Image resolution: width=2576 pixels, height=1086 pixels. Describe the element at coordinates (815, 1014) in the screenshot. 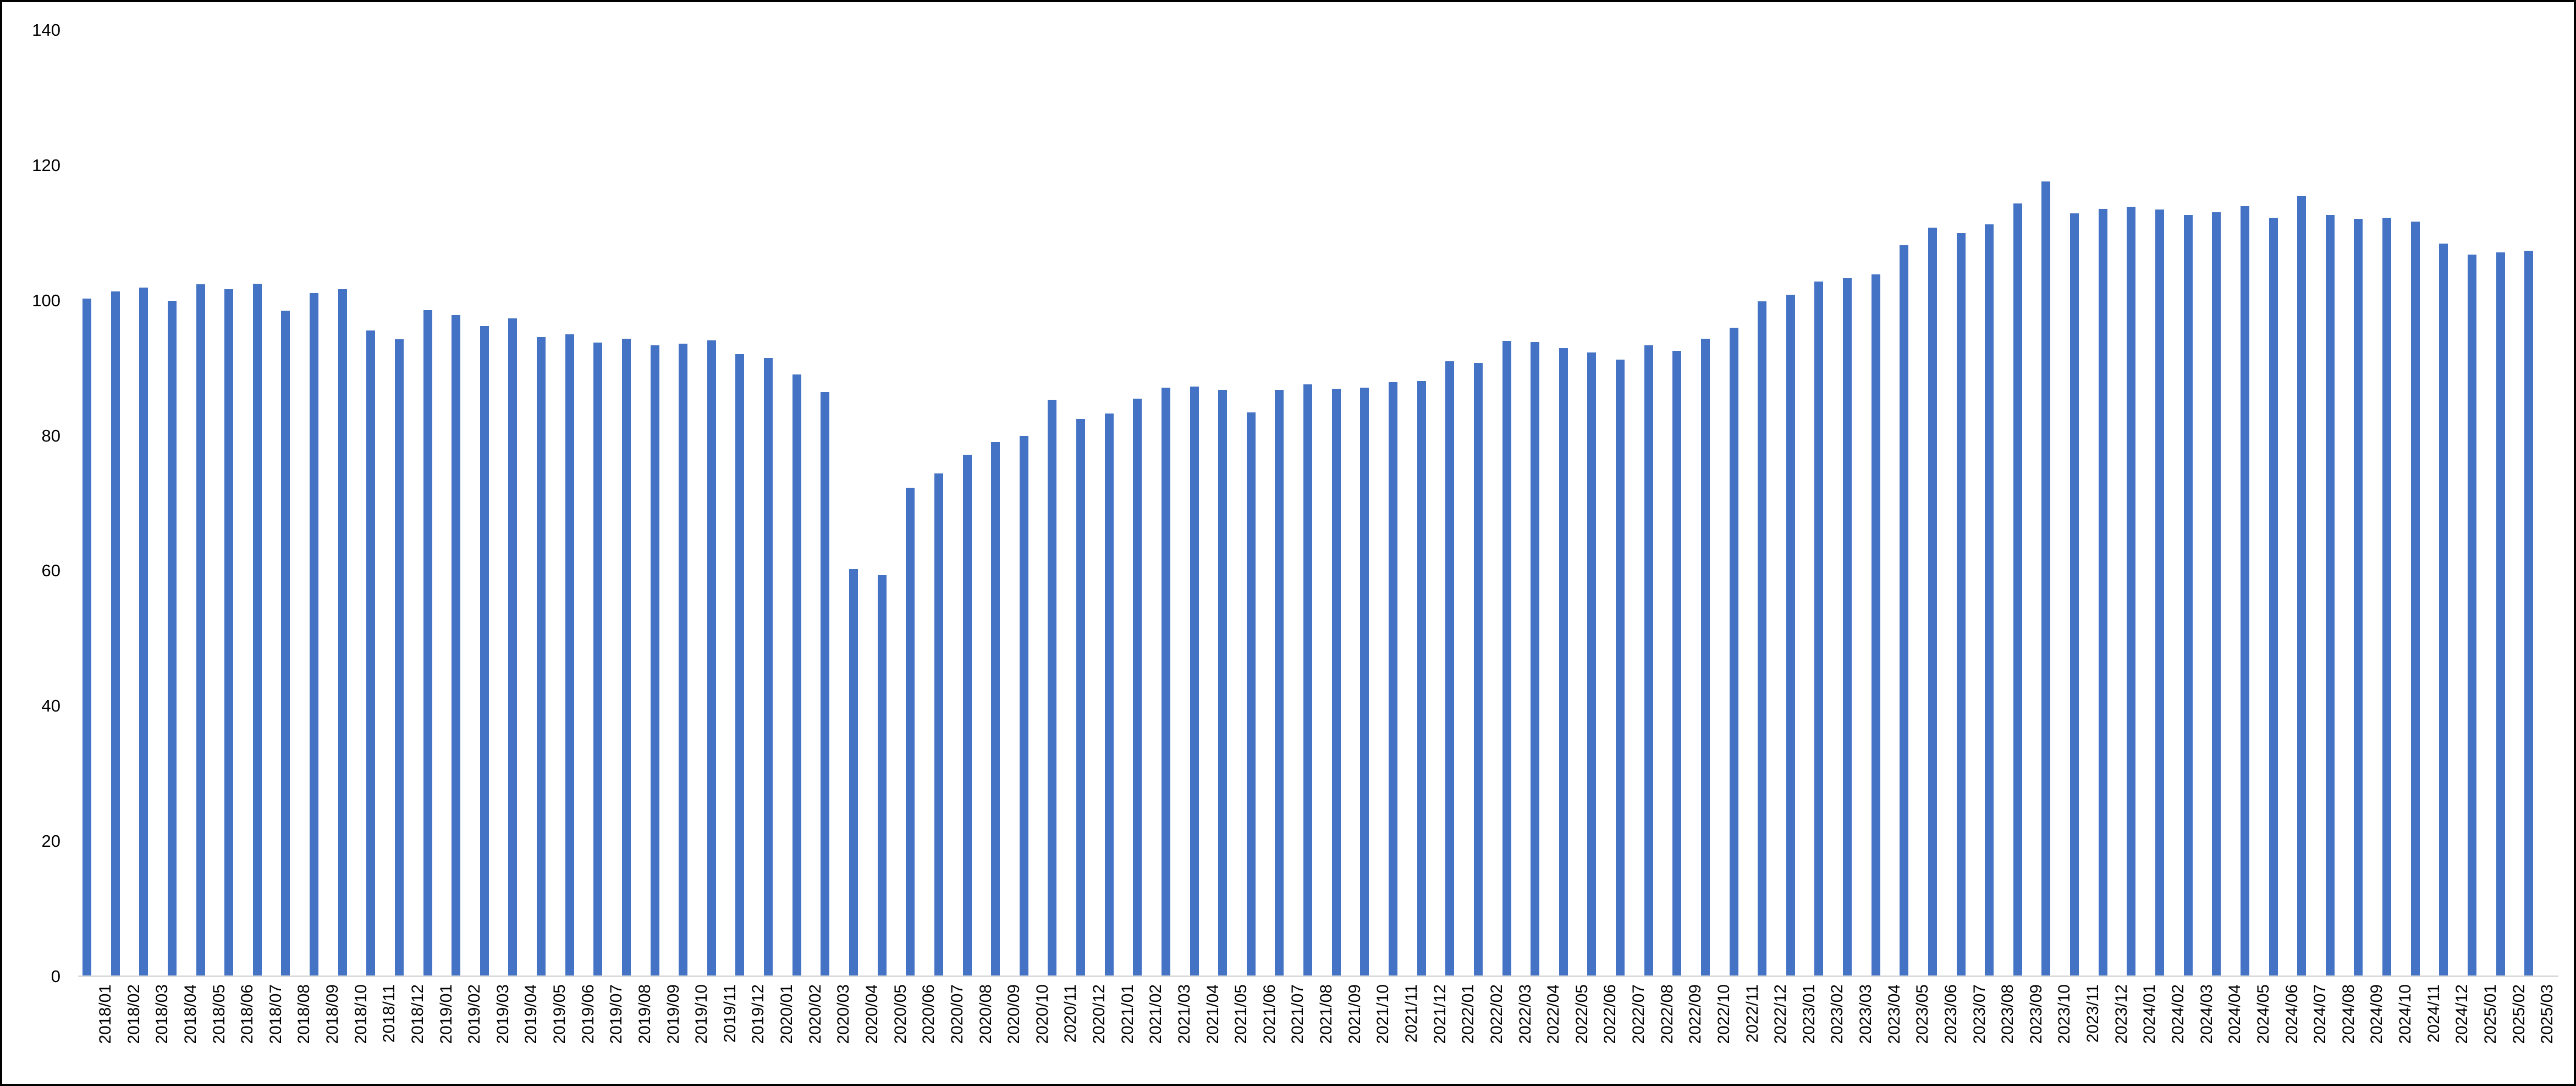

I see `x-axis-tick-label: 2020/02` at that location.